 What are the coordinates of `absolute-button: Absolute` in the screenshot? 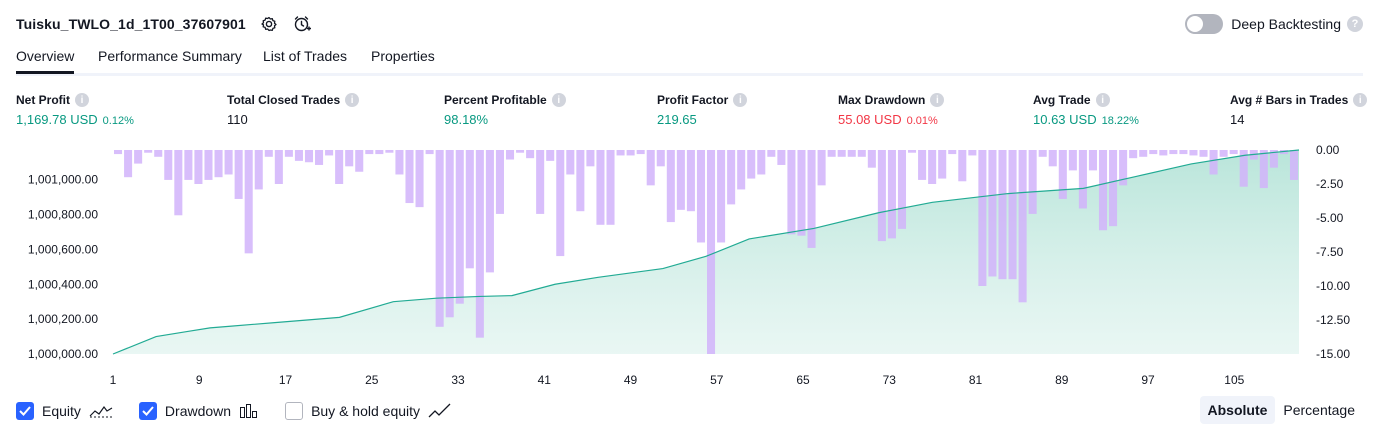 It's located at (1237, 410).